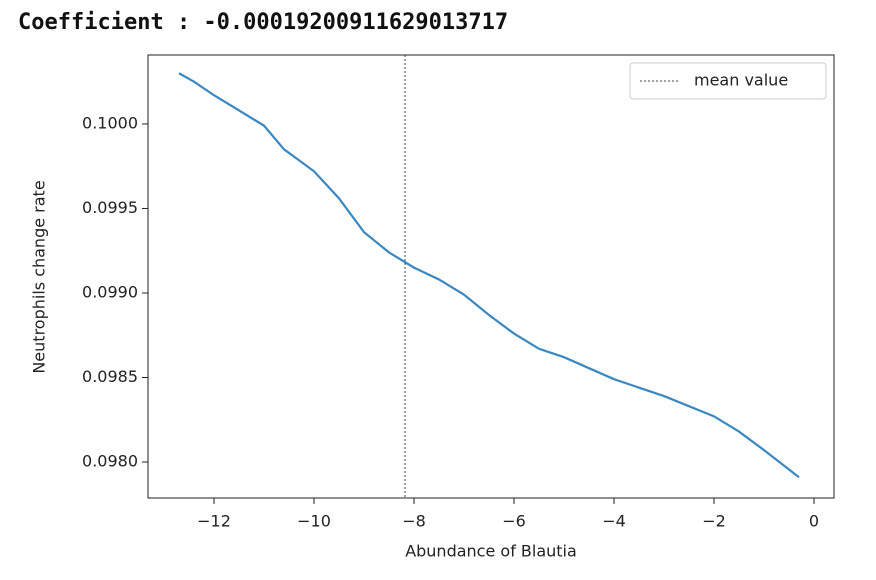 The image size is (876, 580). I want to click on x-tick-label: 0, so click(814, 521).